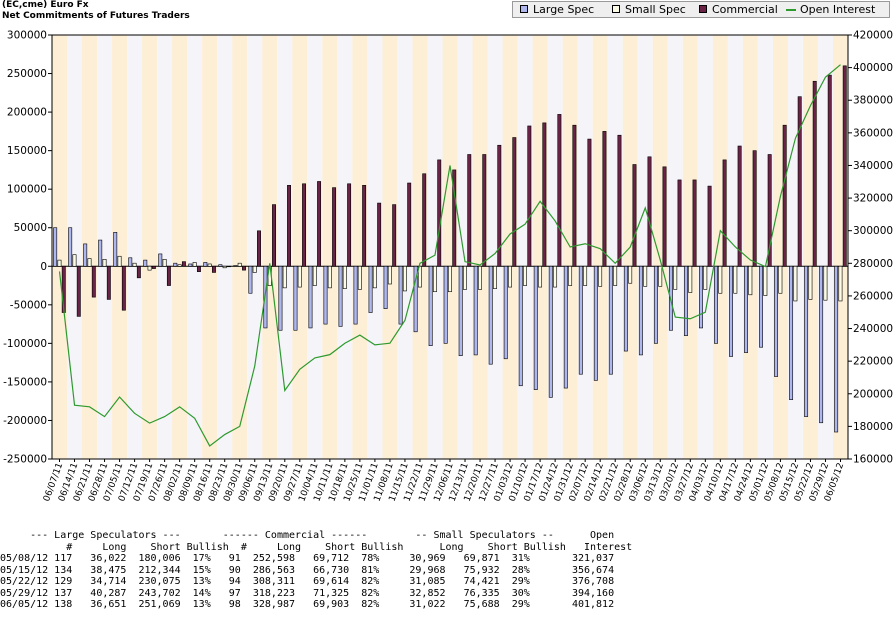 This screenshot has width=896, height=620. I want to click on chart-title: (EC,cme) Euro Fx, so click(45, 5).